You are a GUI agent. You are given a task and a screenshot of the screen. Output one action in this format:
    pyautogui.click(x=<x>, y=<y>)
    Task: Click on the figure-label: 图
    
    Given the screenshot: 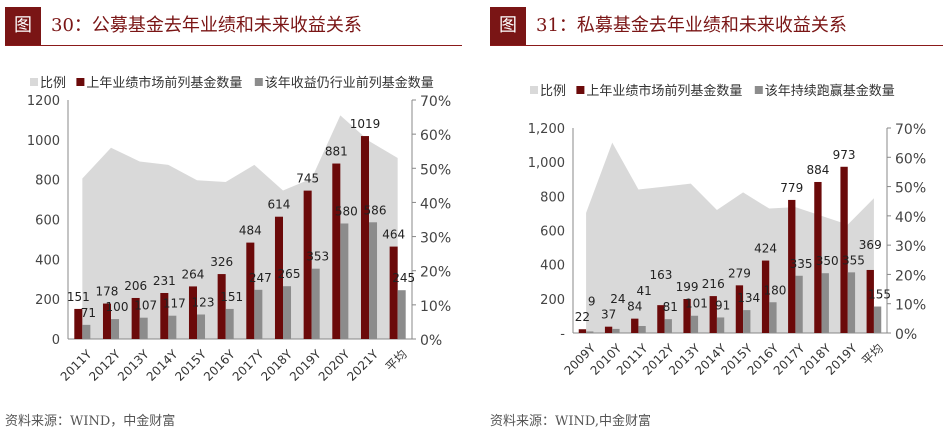 What is the action you would take?
    pyautogui.click(x=508, y=26)
    